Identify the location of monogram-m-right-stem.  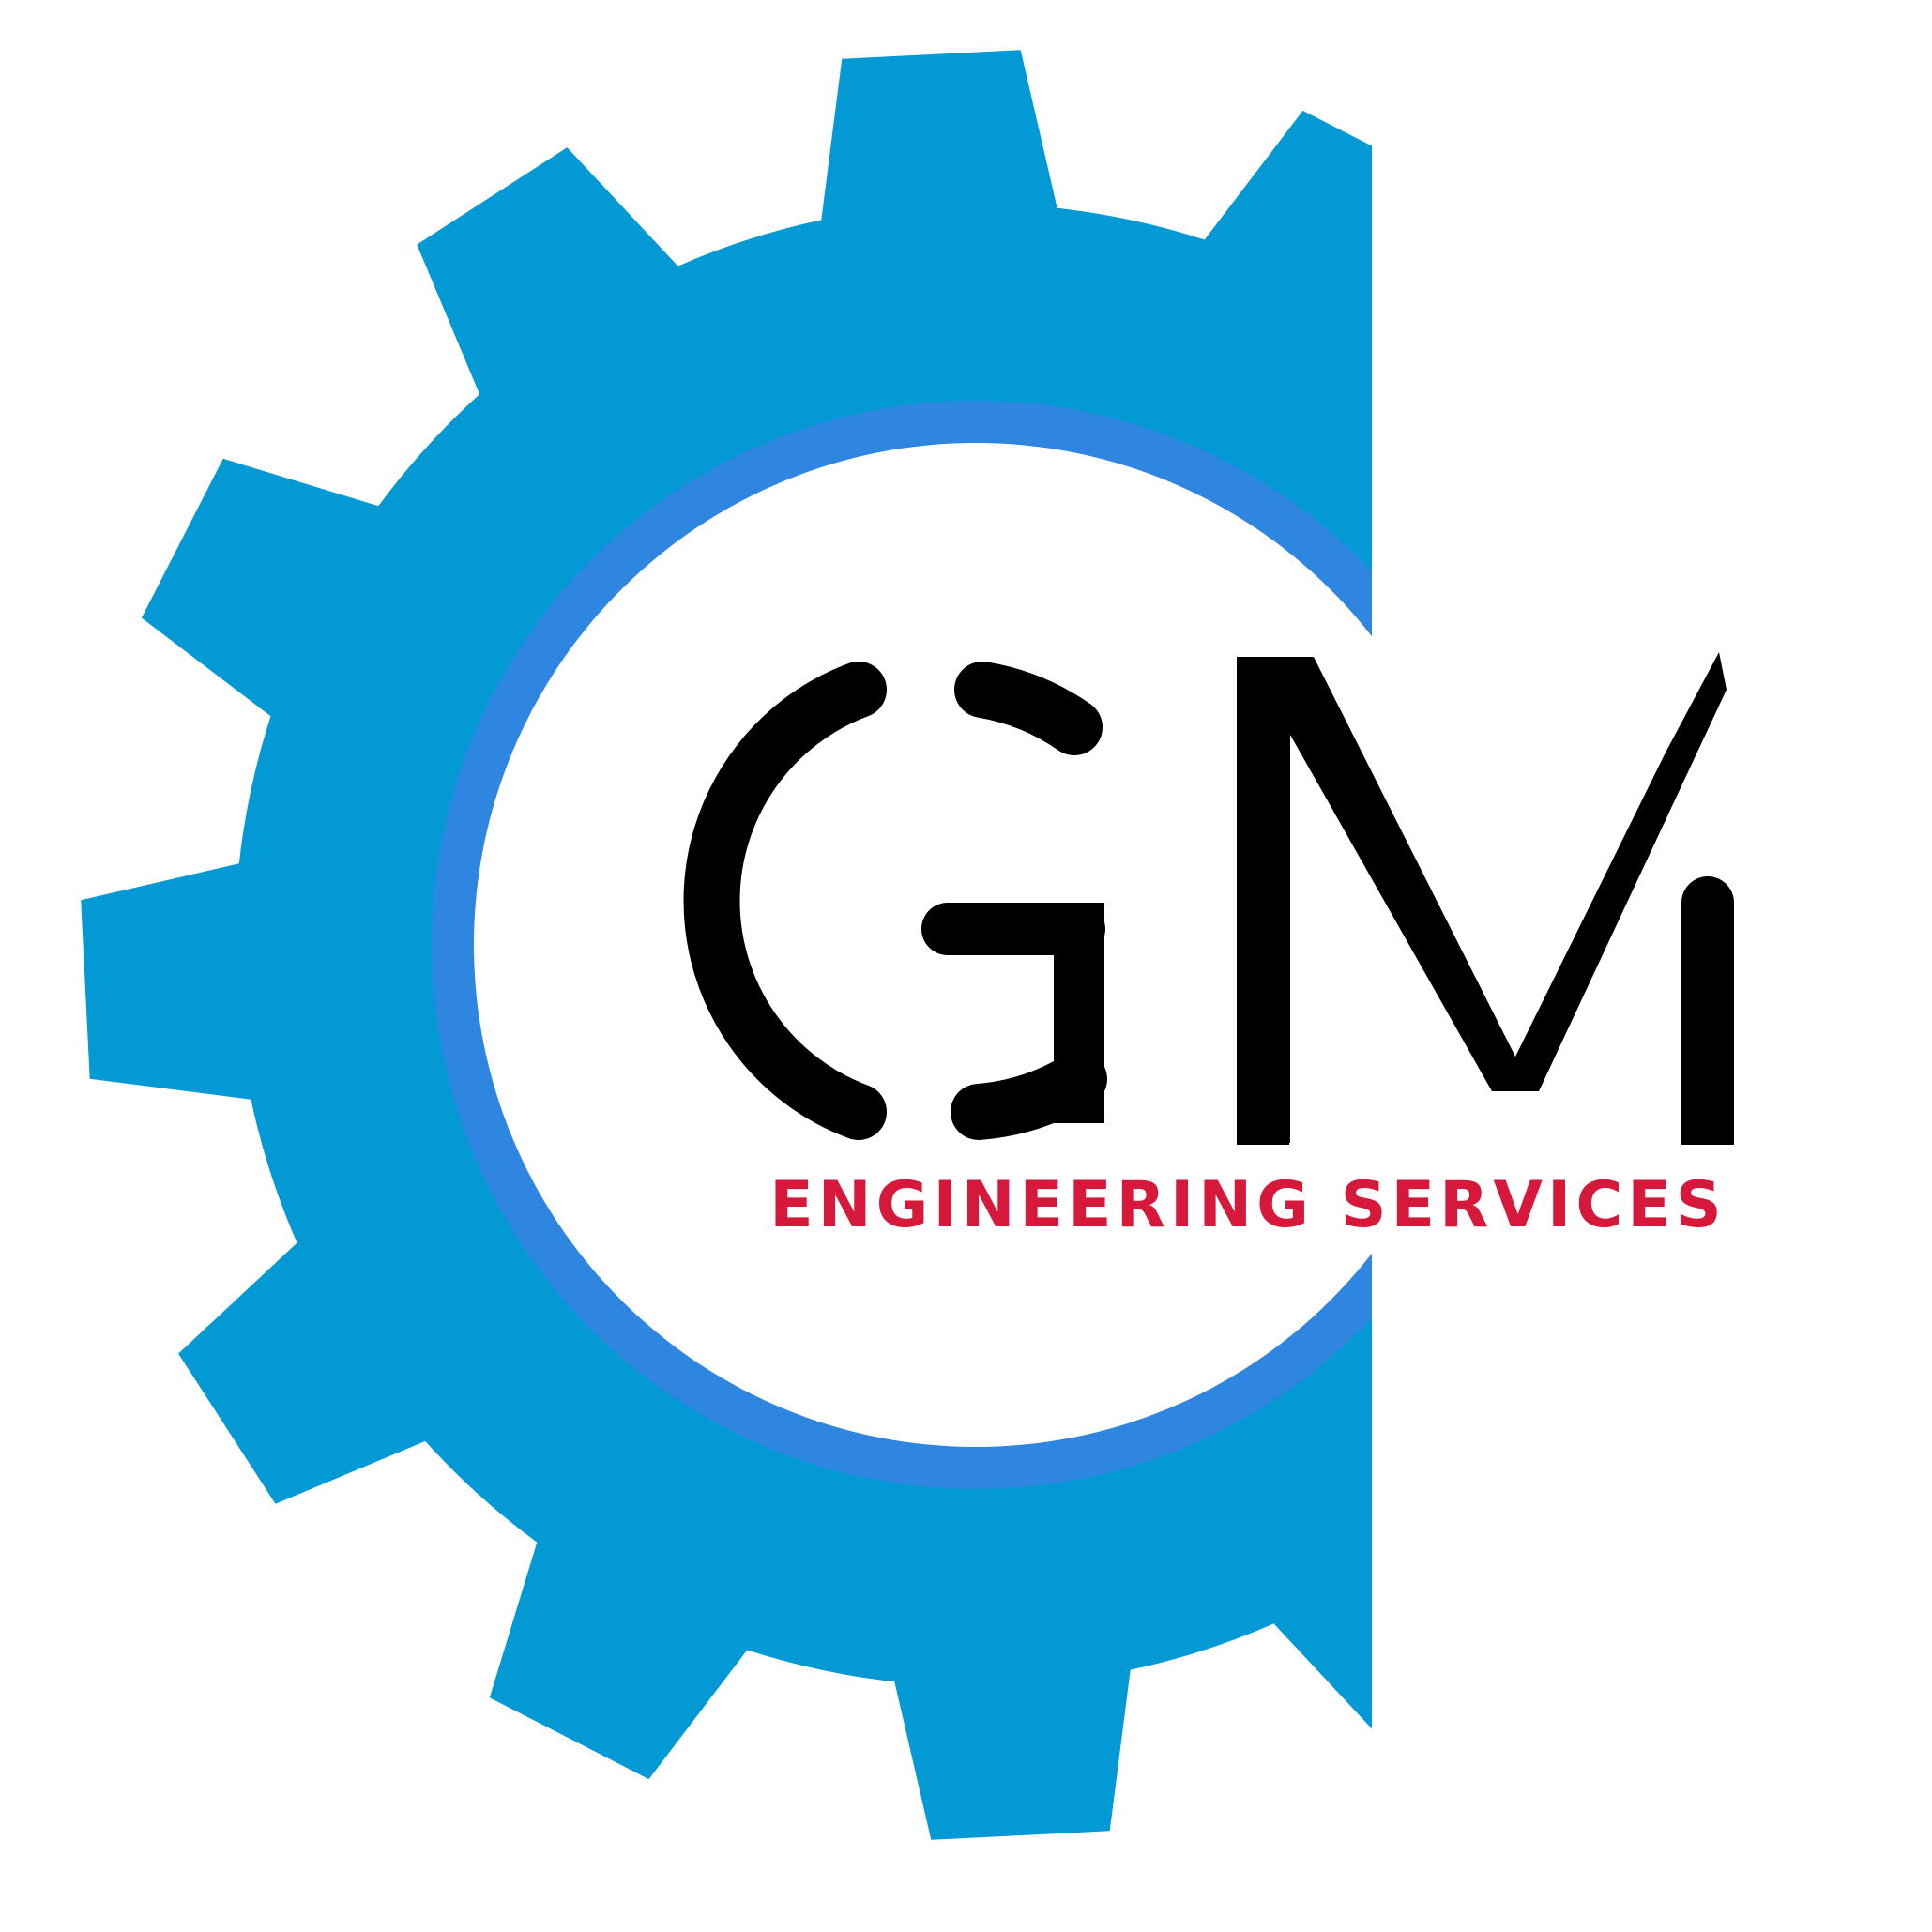
(1707, 1024).